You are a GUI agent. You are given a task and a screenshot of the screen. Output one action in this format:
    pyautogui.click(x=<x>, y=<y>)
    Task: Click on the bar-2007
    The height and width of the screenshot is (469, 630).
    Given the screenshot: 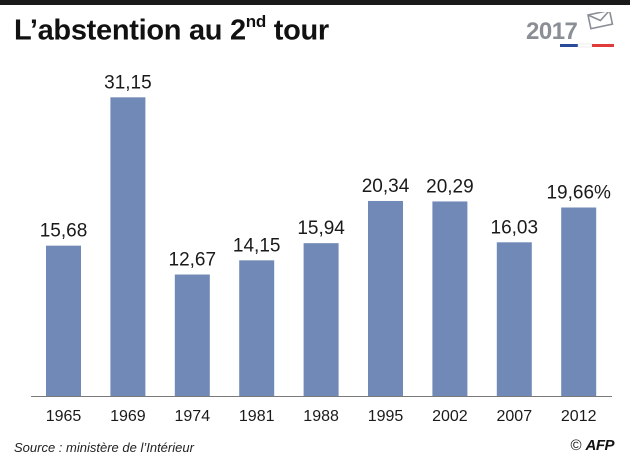 What is the action you would take?
    pyautogui.click(x=514, y=319)
    